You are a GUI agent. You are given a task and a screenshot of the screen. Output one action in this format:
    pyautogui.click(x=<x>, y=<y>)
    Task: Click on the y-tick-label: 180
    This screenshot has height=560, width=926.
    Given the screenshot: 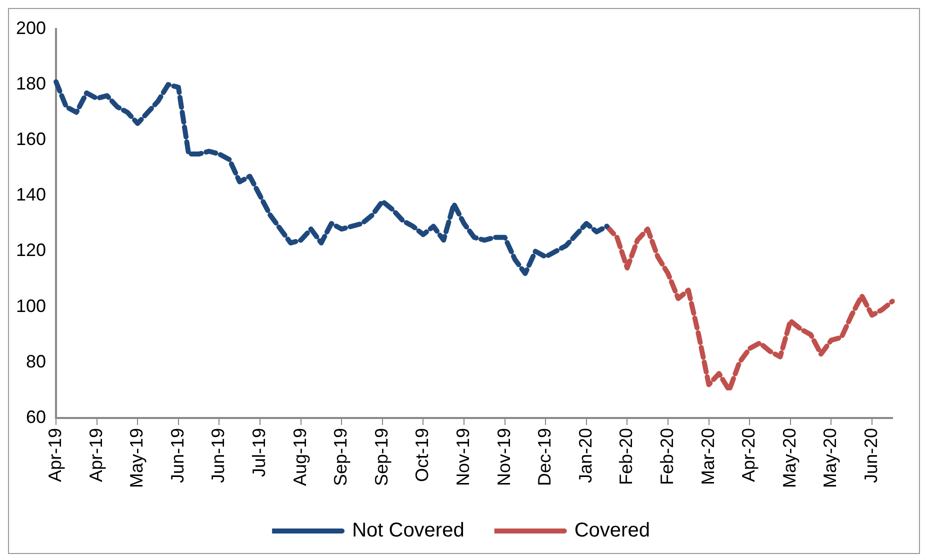 What is the action you would take?
    pyautogui.click(x=31, y=84)
    